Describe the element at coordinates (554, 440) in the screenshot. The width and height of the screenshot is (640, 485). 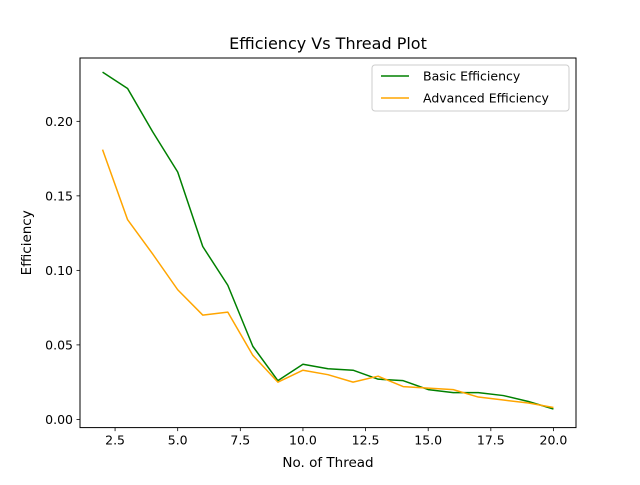
I see `x-tick-label: 20.0` at that location.